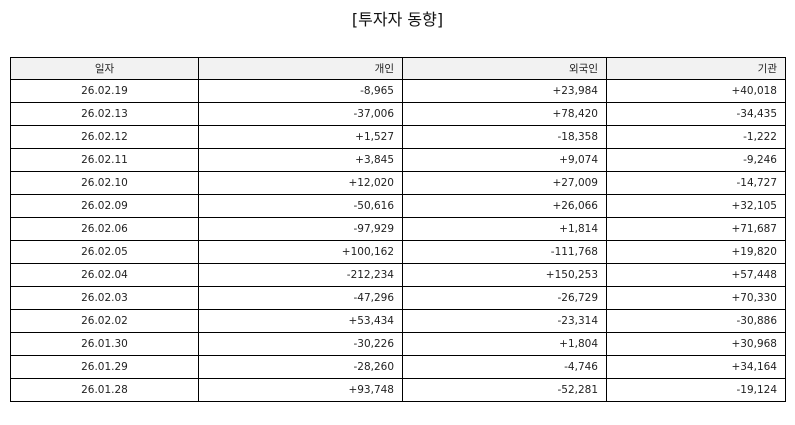 The width and height of the screenshot is (795, 425). Describe the element at coordinates (696, 275) in the screenshot. I see `cell-institution: +57,448` at that location.